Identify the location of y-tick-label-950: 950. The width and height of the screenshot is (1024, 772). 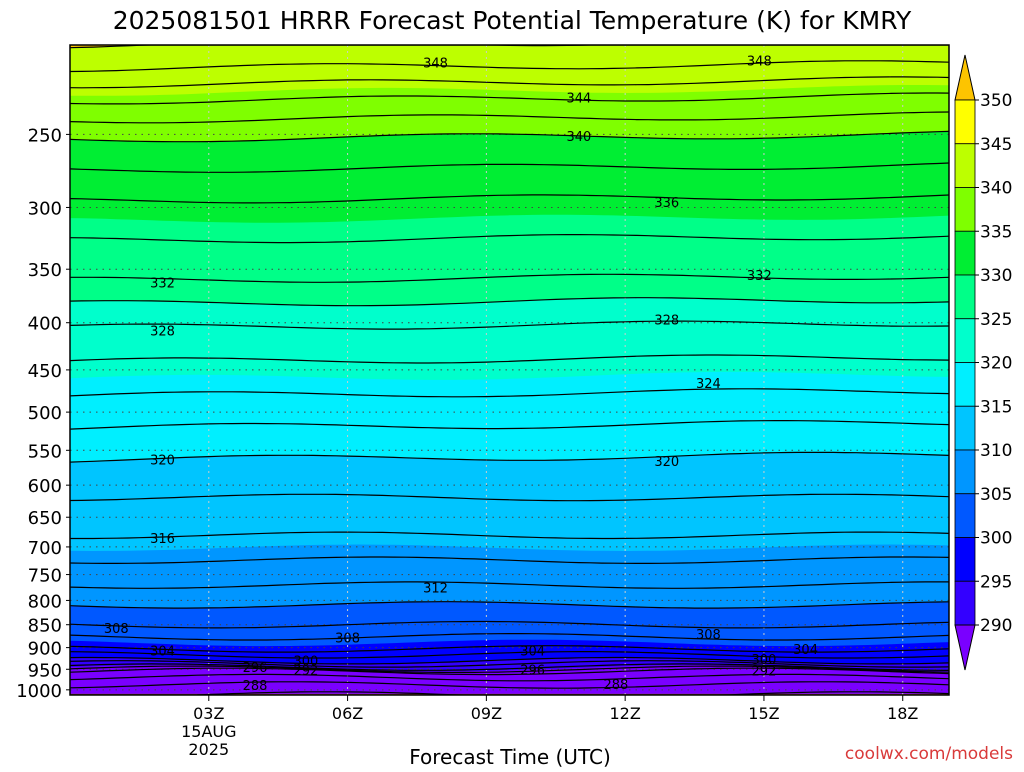
(45, 670).